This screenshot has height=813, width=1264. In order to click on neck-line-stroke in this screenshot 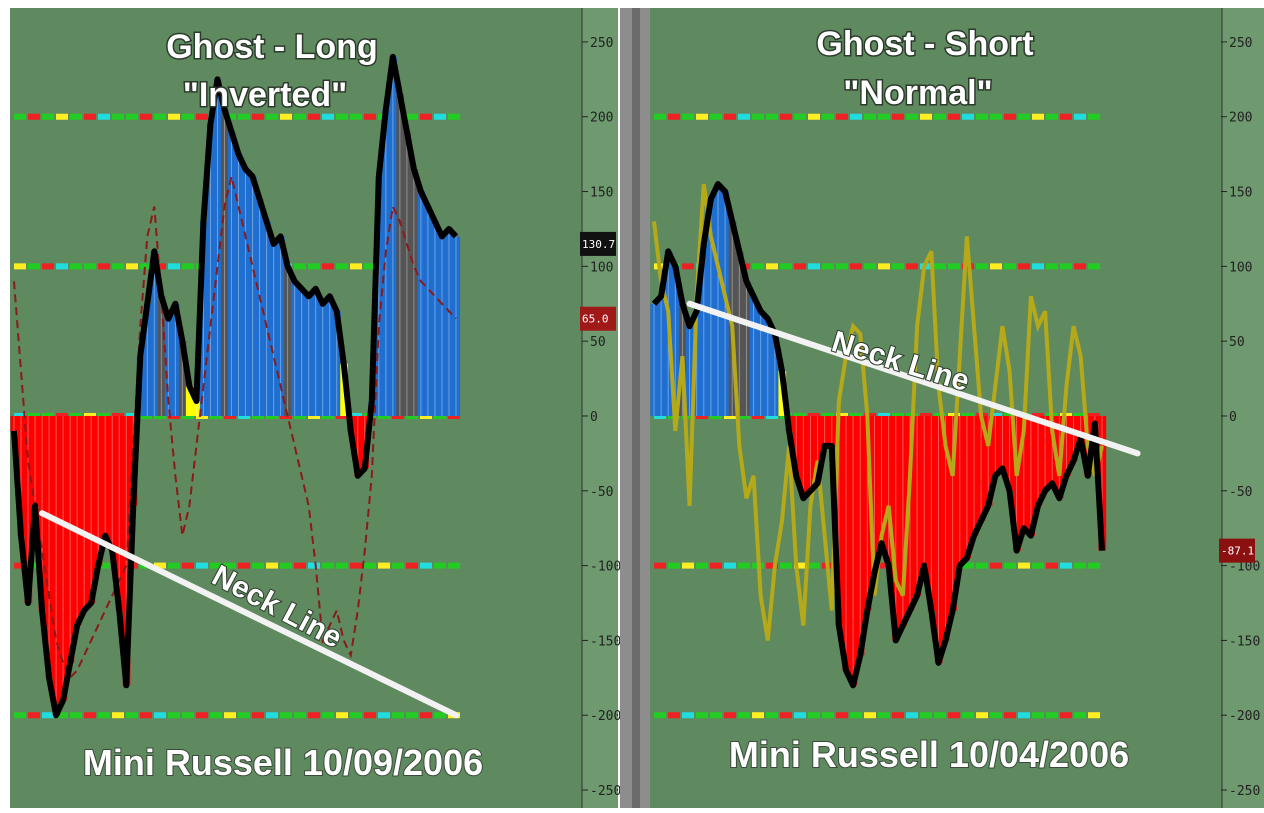, I will do `click(913, 378)`.